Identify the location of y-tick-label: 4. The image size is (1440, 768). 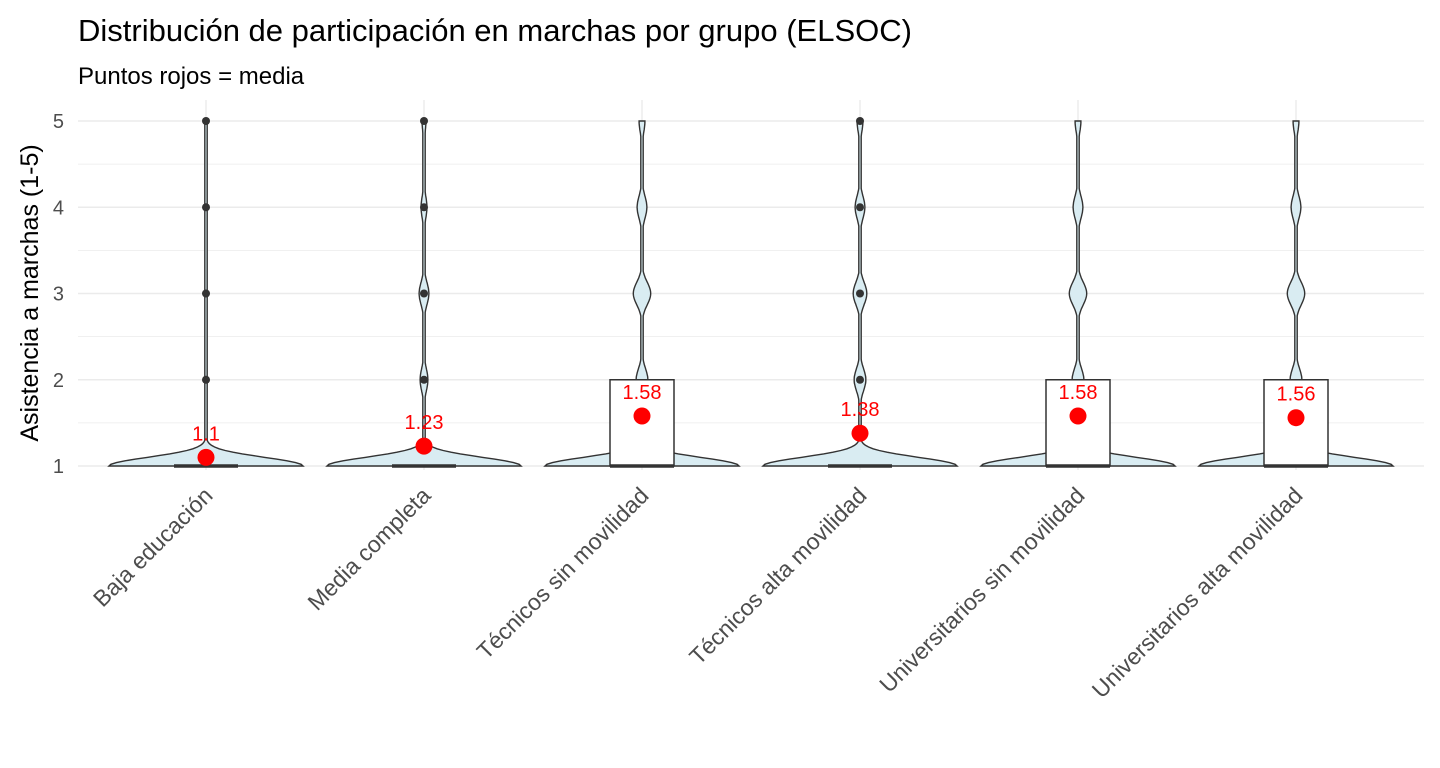
(58, 208).